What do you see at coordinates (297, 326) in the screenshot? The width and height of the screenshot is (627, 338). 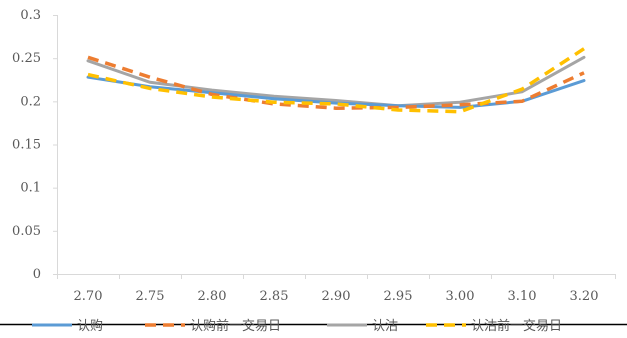 I see `legend: 认购 认购前一交易日 认沽 认沽前一交易日` at bounding box center [297, 326].